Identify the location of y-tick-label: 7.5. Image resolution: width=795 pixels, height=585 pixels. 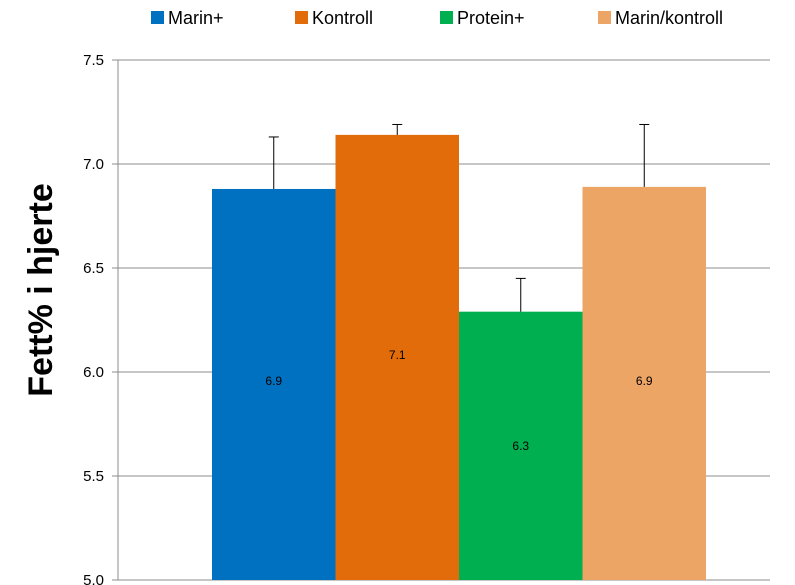
(93, 60).